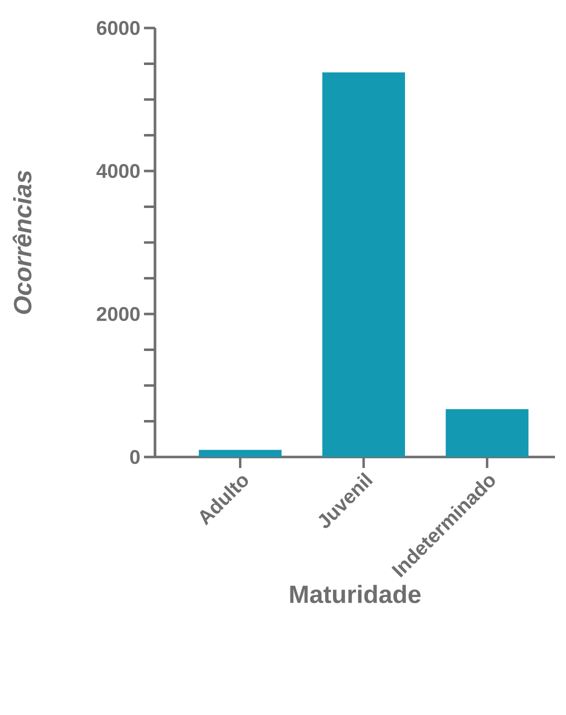  Describe the element at coordinates (135, 457) in the screenshot. I see `y-tick-label: 0` at that location.